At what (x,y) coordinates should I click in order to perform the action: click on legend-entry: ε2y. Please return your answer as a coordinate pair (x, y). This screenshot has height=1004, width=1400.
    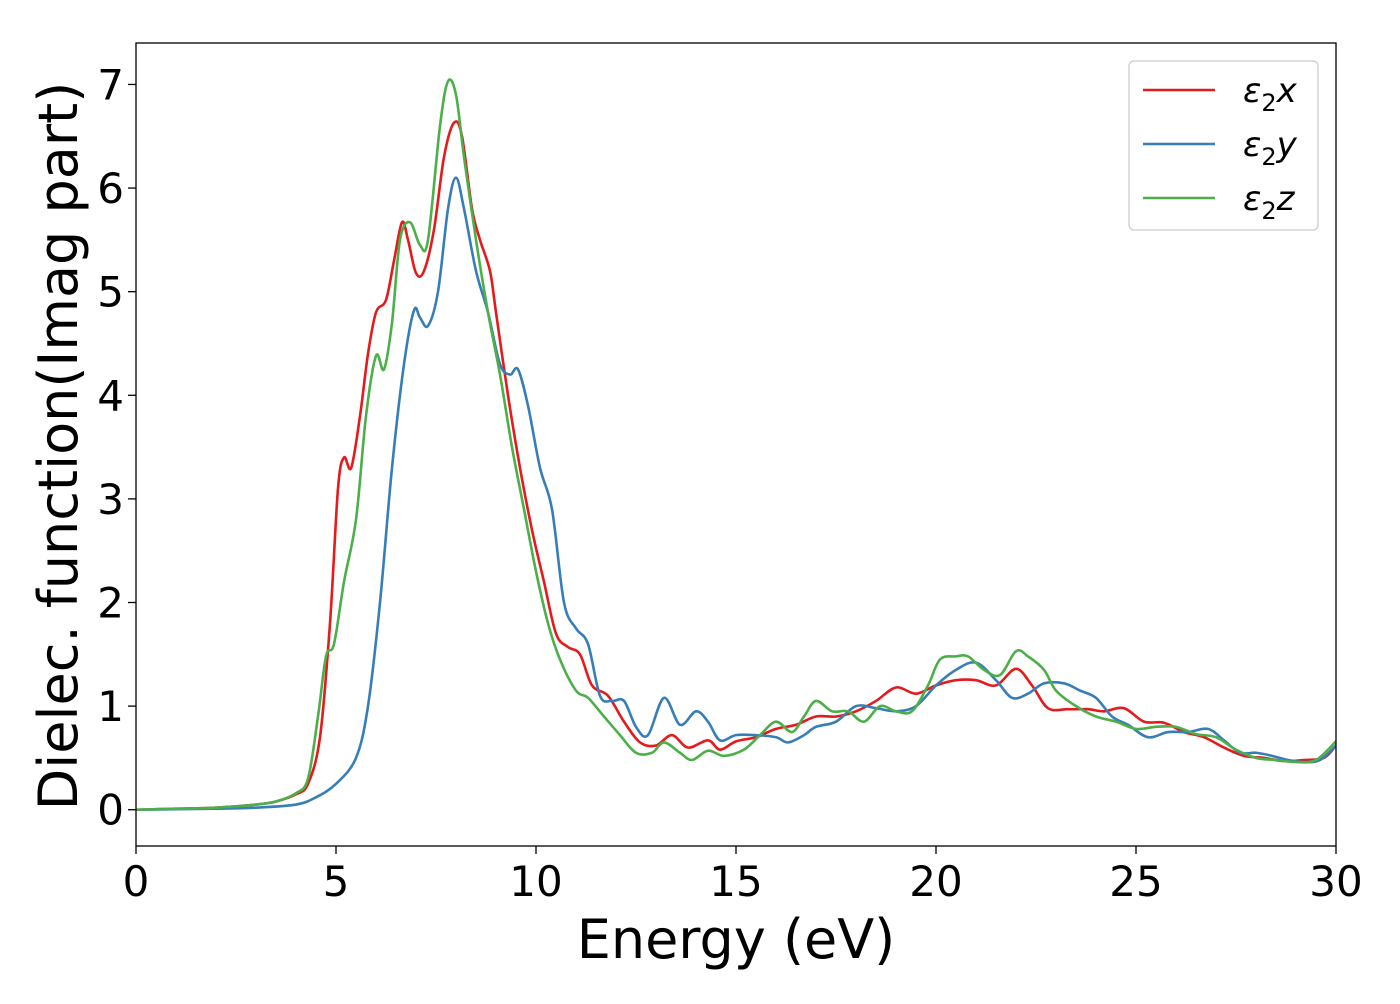
    Looking at the image, I should click on (1270, 148).